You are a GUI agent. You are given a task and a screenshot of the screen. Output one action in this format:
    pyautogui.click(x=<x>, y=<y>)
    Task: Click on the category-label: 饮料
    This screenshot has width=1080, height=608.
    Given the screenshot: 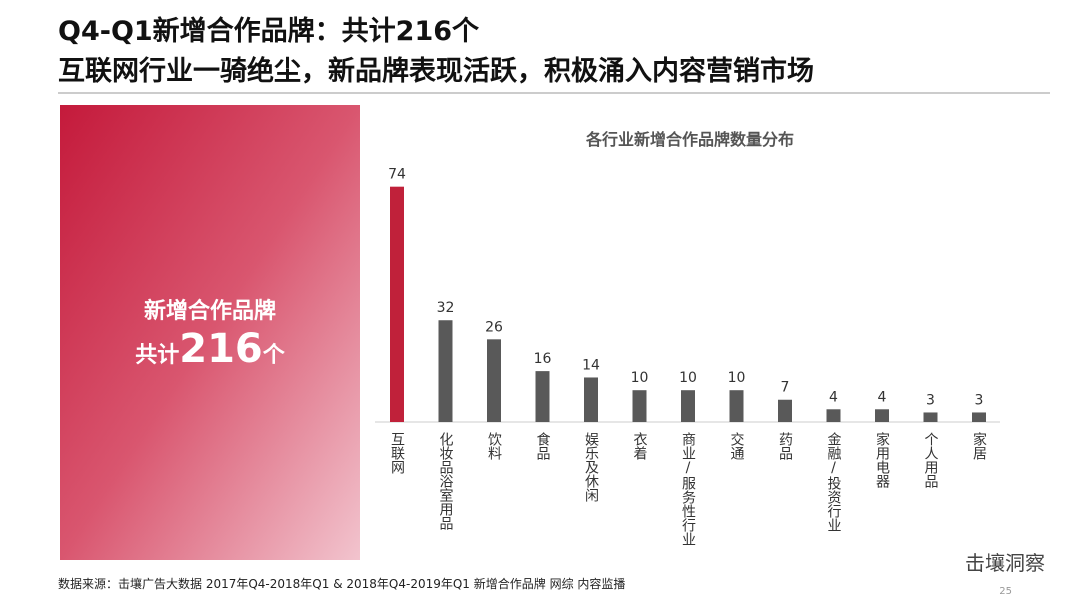 What is the action you would take?
    pyautogui.click(x=494, y=446)
    